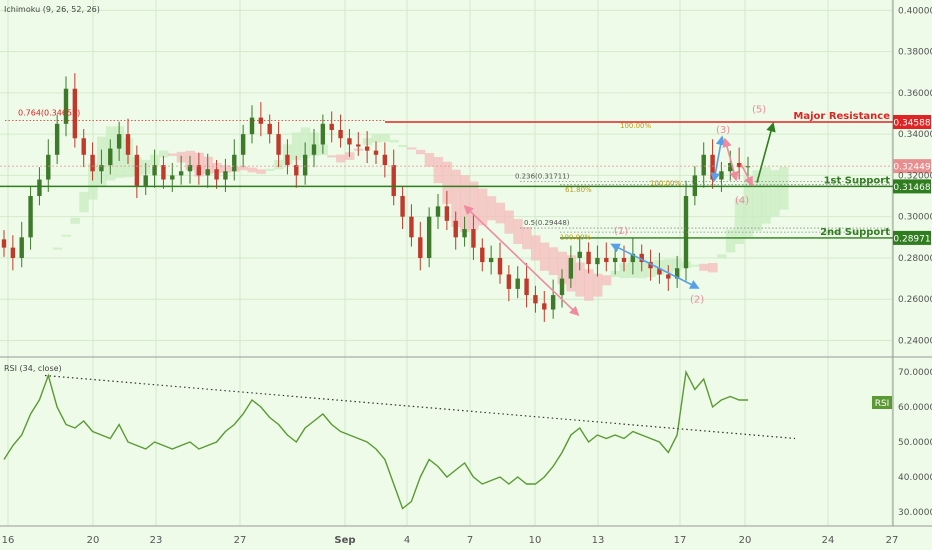 This screenshot has height=550, width=932. Describe the element at coordinates (547, 223) in the screenshot. I see `annotation-label-5: 0.5(0.29448)` at that location.